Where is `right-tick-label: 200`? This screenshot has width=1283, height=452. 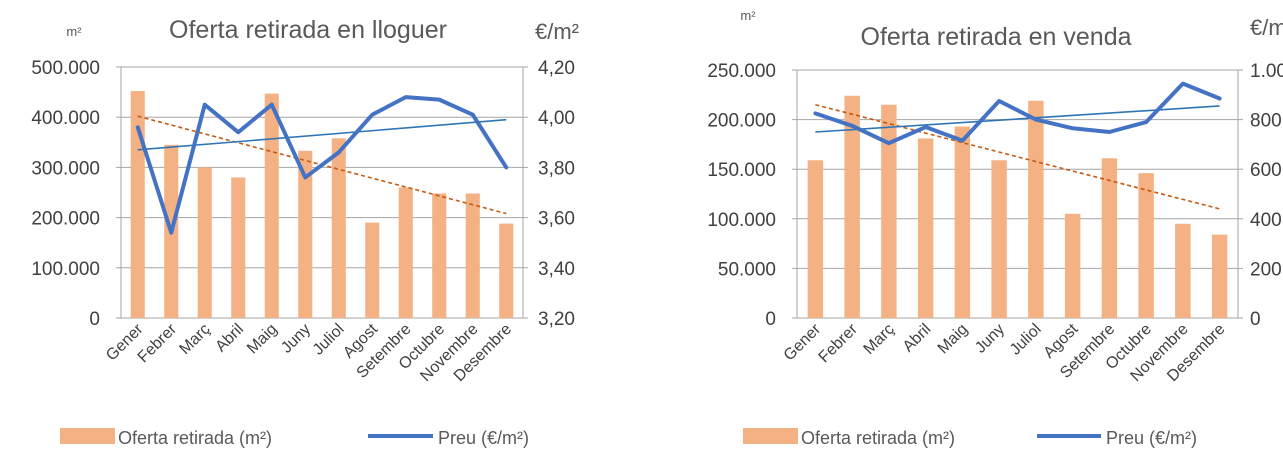 right-tick-label: 200 is located at coordinates (1266, 269).